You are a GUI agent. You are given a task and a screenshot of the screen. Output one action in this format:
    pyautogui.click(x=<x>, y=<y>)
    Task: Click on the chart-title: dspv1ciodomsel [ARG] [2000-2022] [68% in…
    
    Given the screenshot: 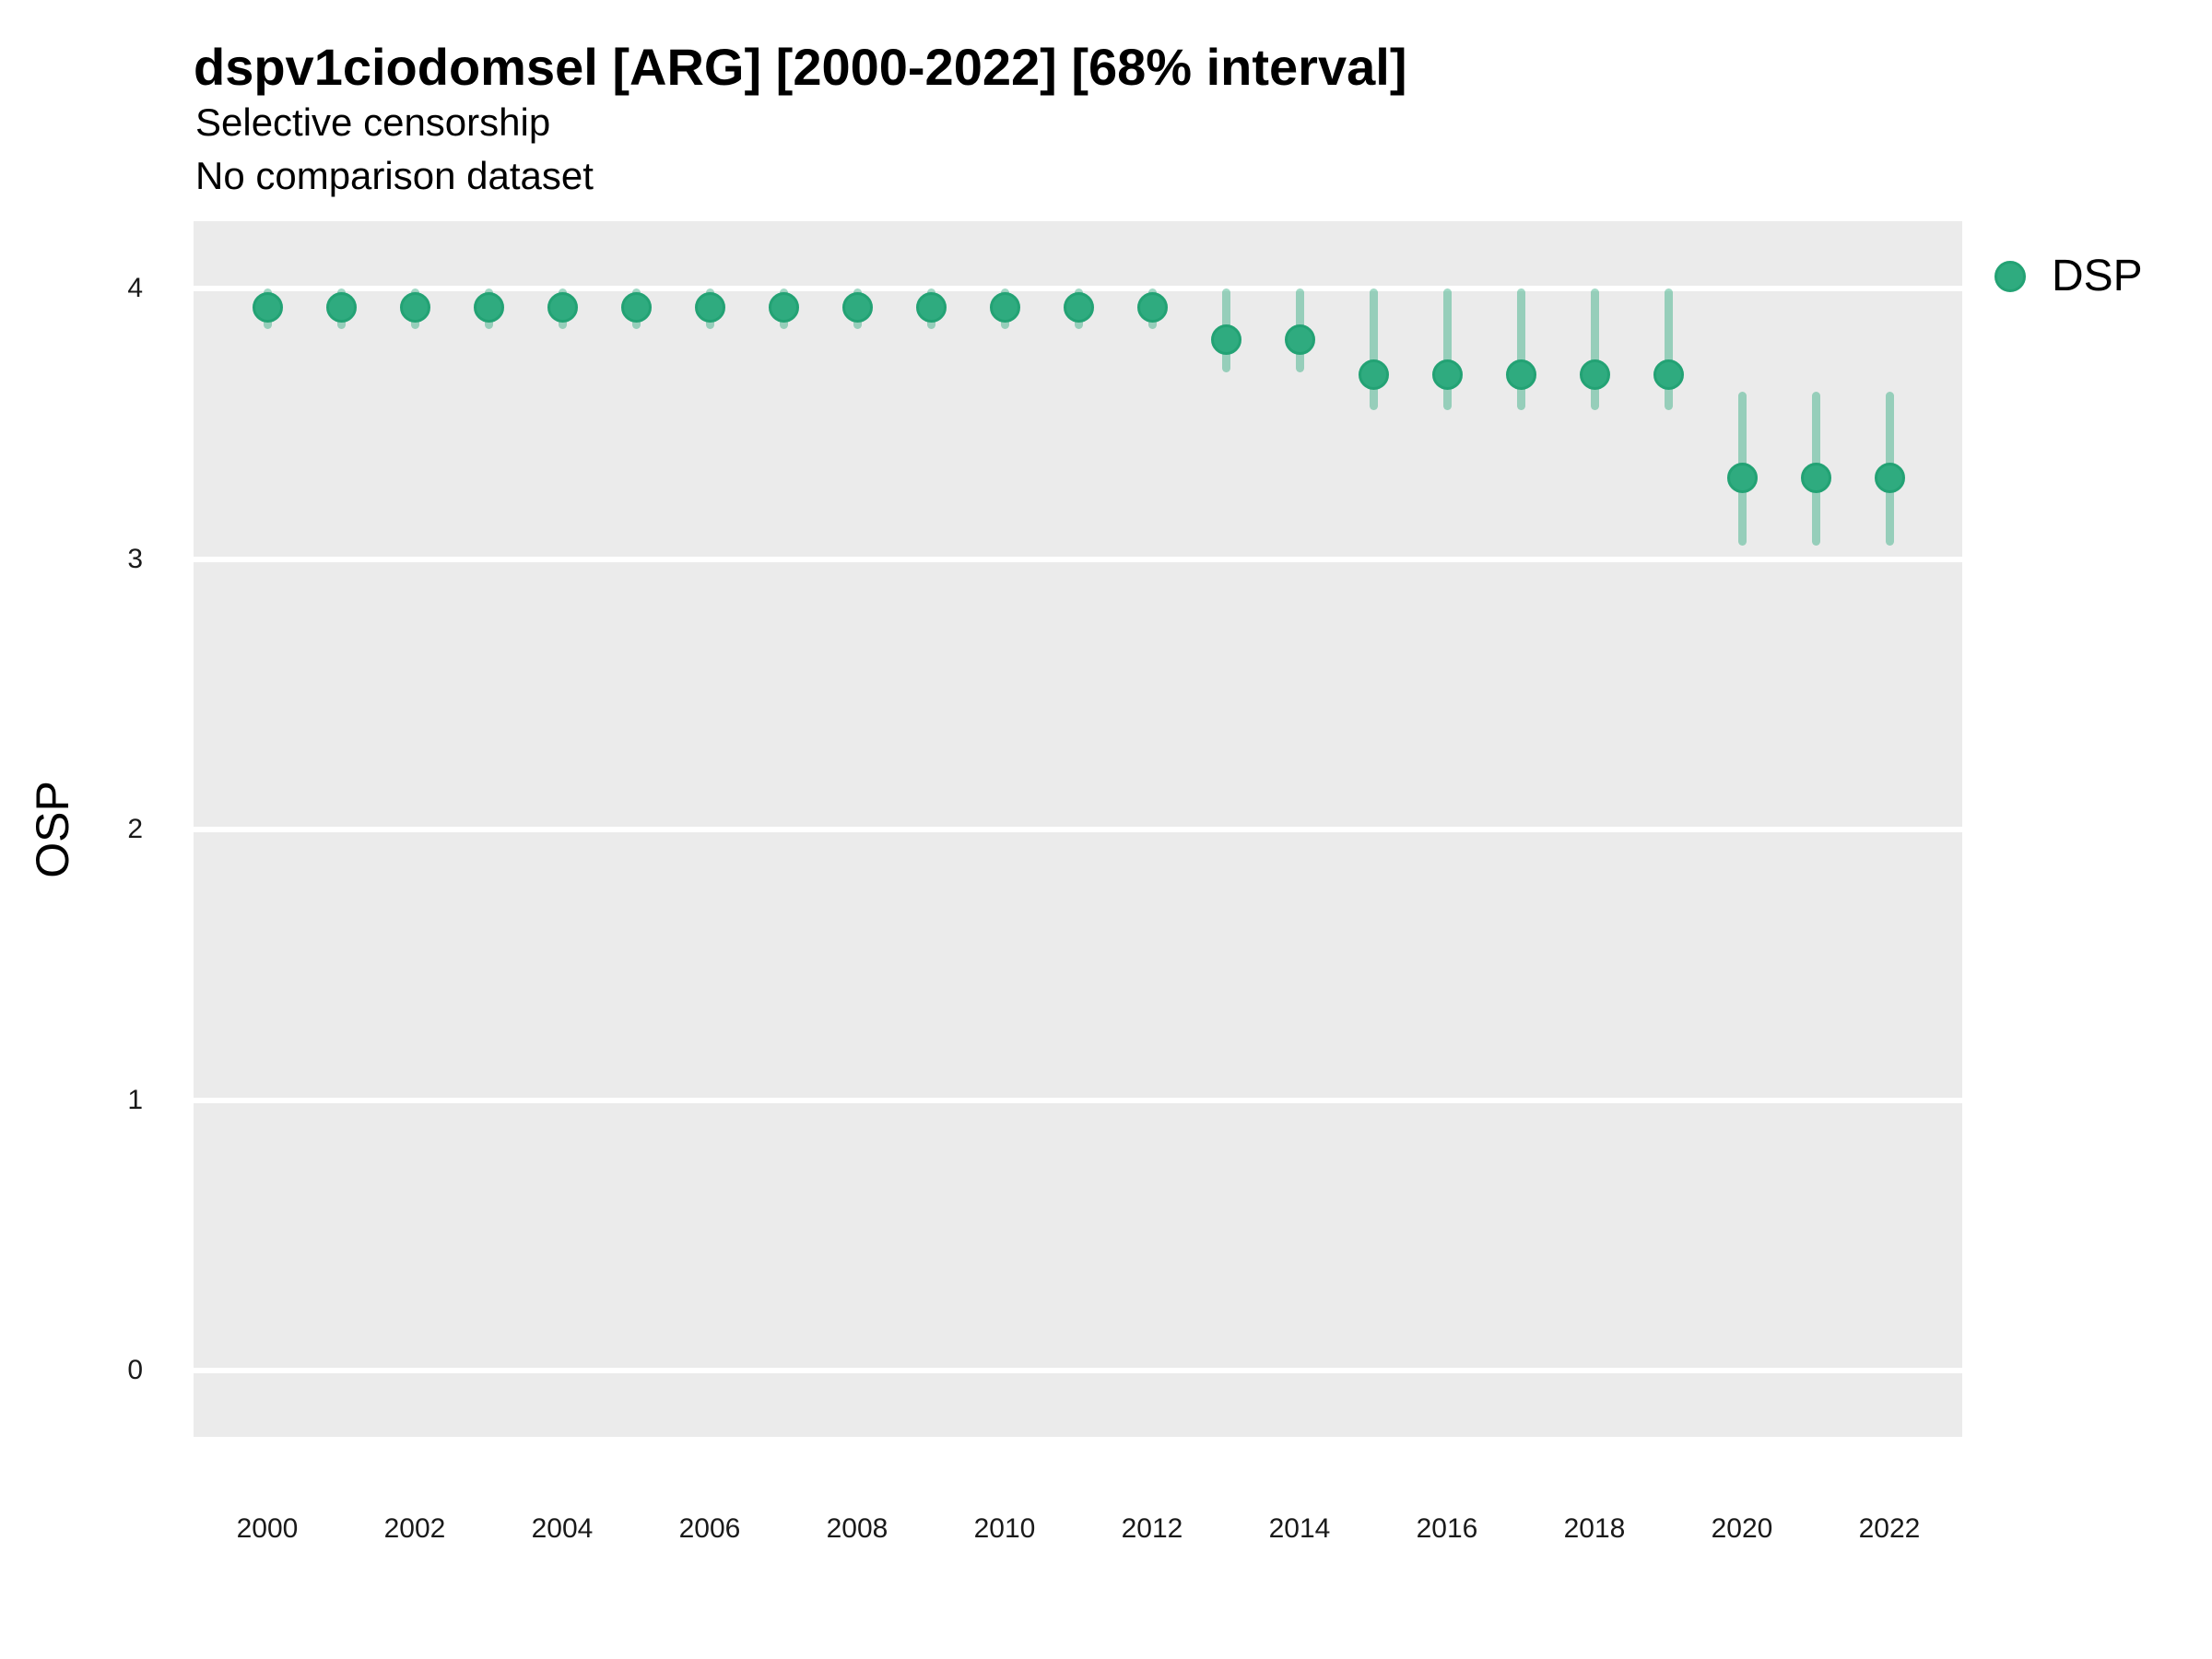 What is the action you would take?
    pyautogui.click(x=800, y=67)
    